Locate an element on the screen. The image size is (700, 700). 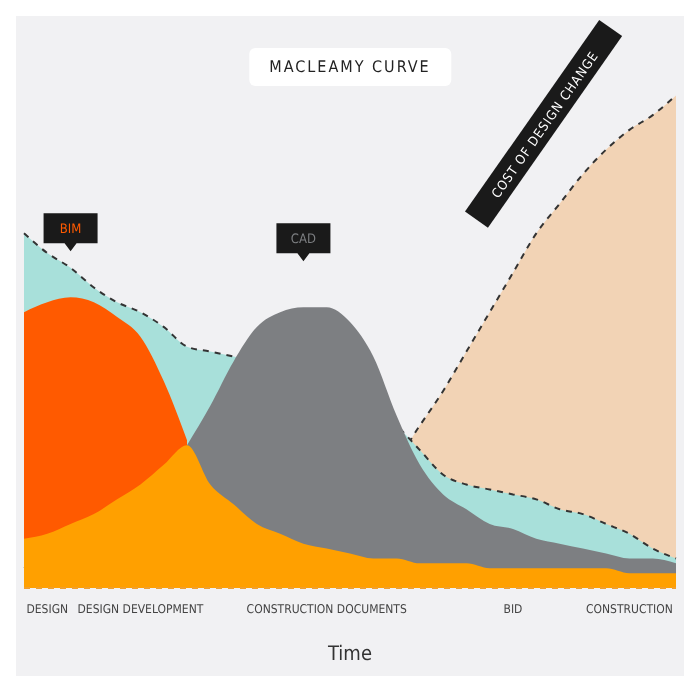
x-axis-title: Time is located at coordinates (349, 655).